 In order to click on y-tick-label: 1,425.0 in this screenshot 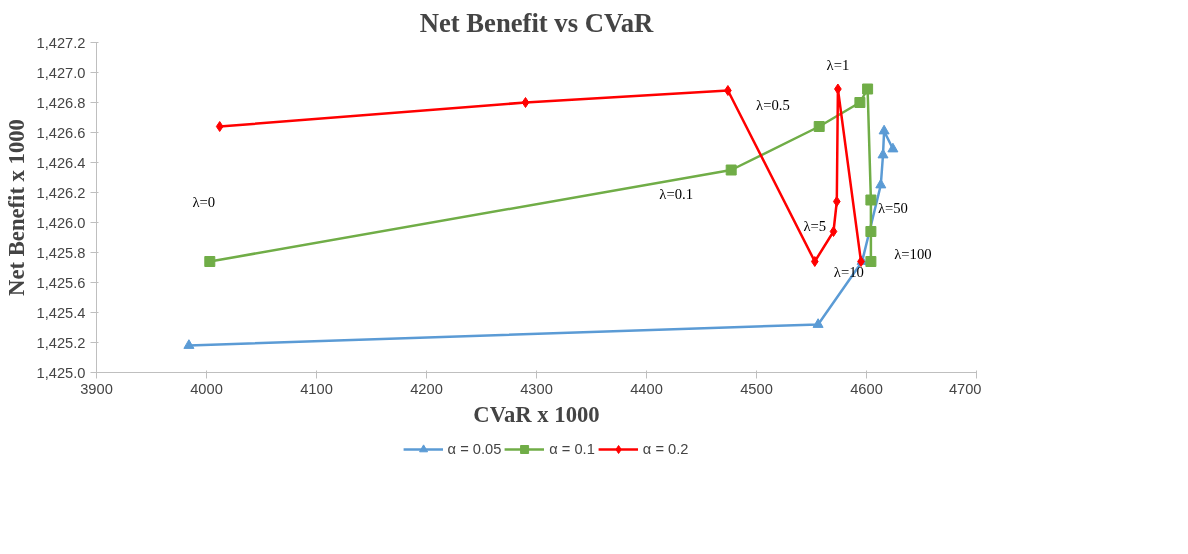, I will do `click(61, 372)`.